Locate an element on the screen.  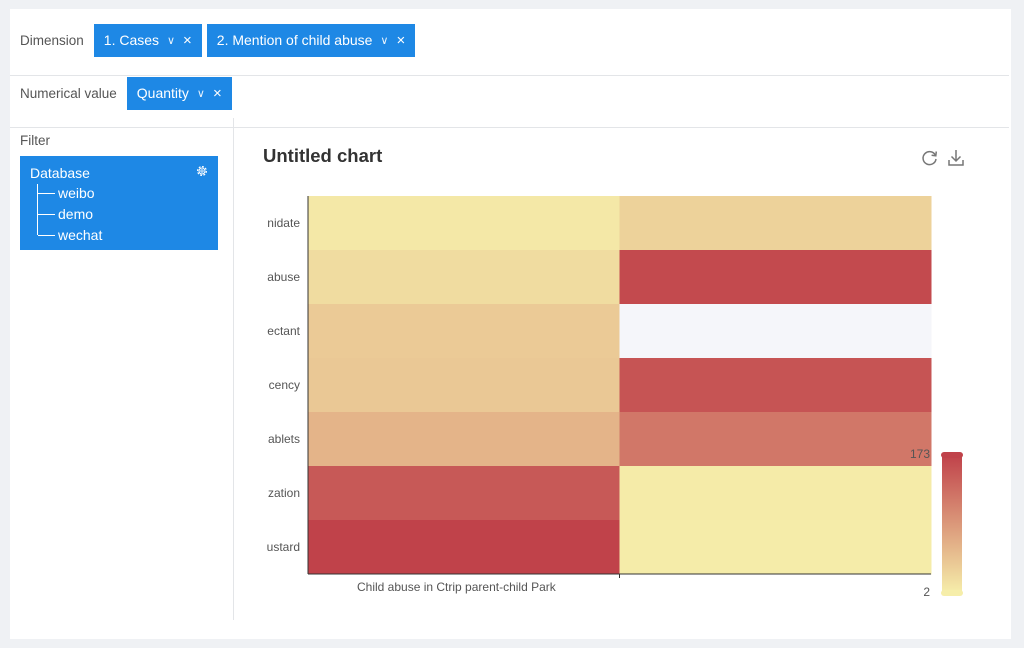
numerical-chip-quantity: Quantity ∨ × is located at coordinates (179, 93).